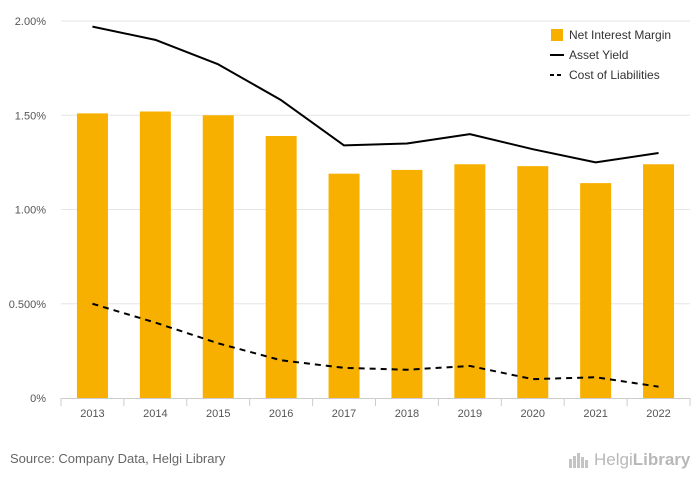 Image resolution: width=700 pixels, height=483 pixels. What do you see at coordinates (557, 35) in the screenshot?
I see `legend-swatch` at bounding box center [557, 35].